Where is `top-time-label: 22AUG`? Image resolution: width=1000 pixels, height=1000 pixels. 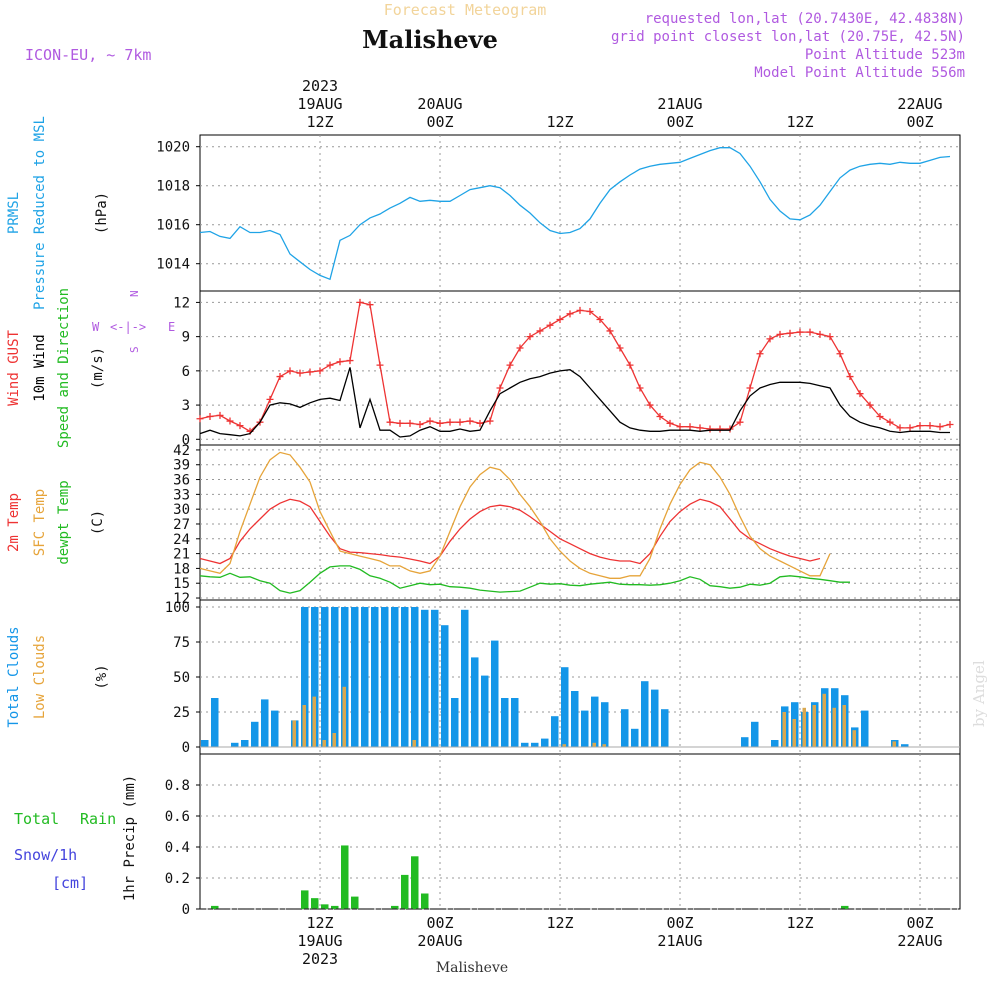 top-time-label: 22AUG is located at coordinates (919, 104).